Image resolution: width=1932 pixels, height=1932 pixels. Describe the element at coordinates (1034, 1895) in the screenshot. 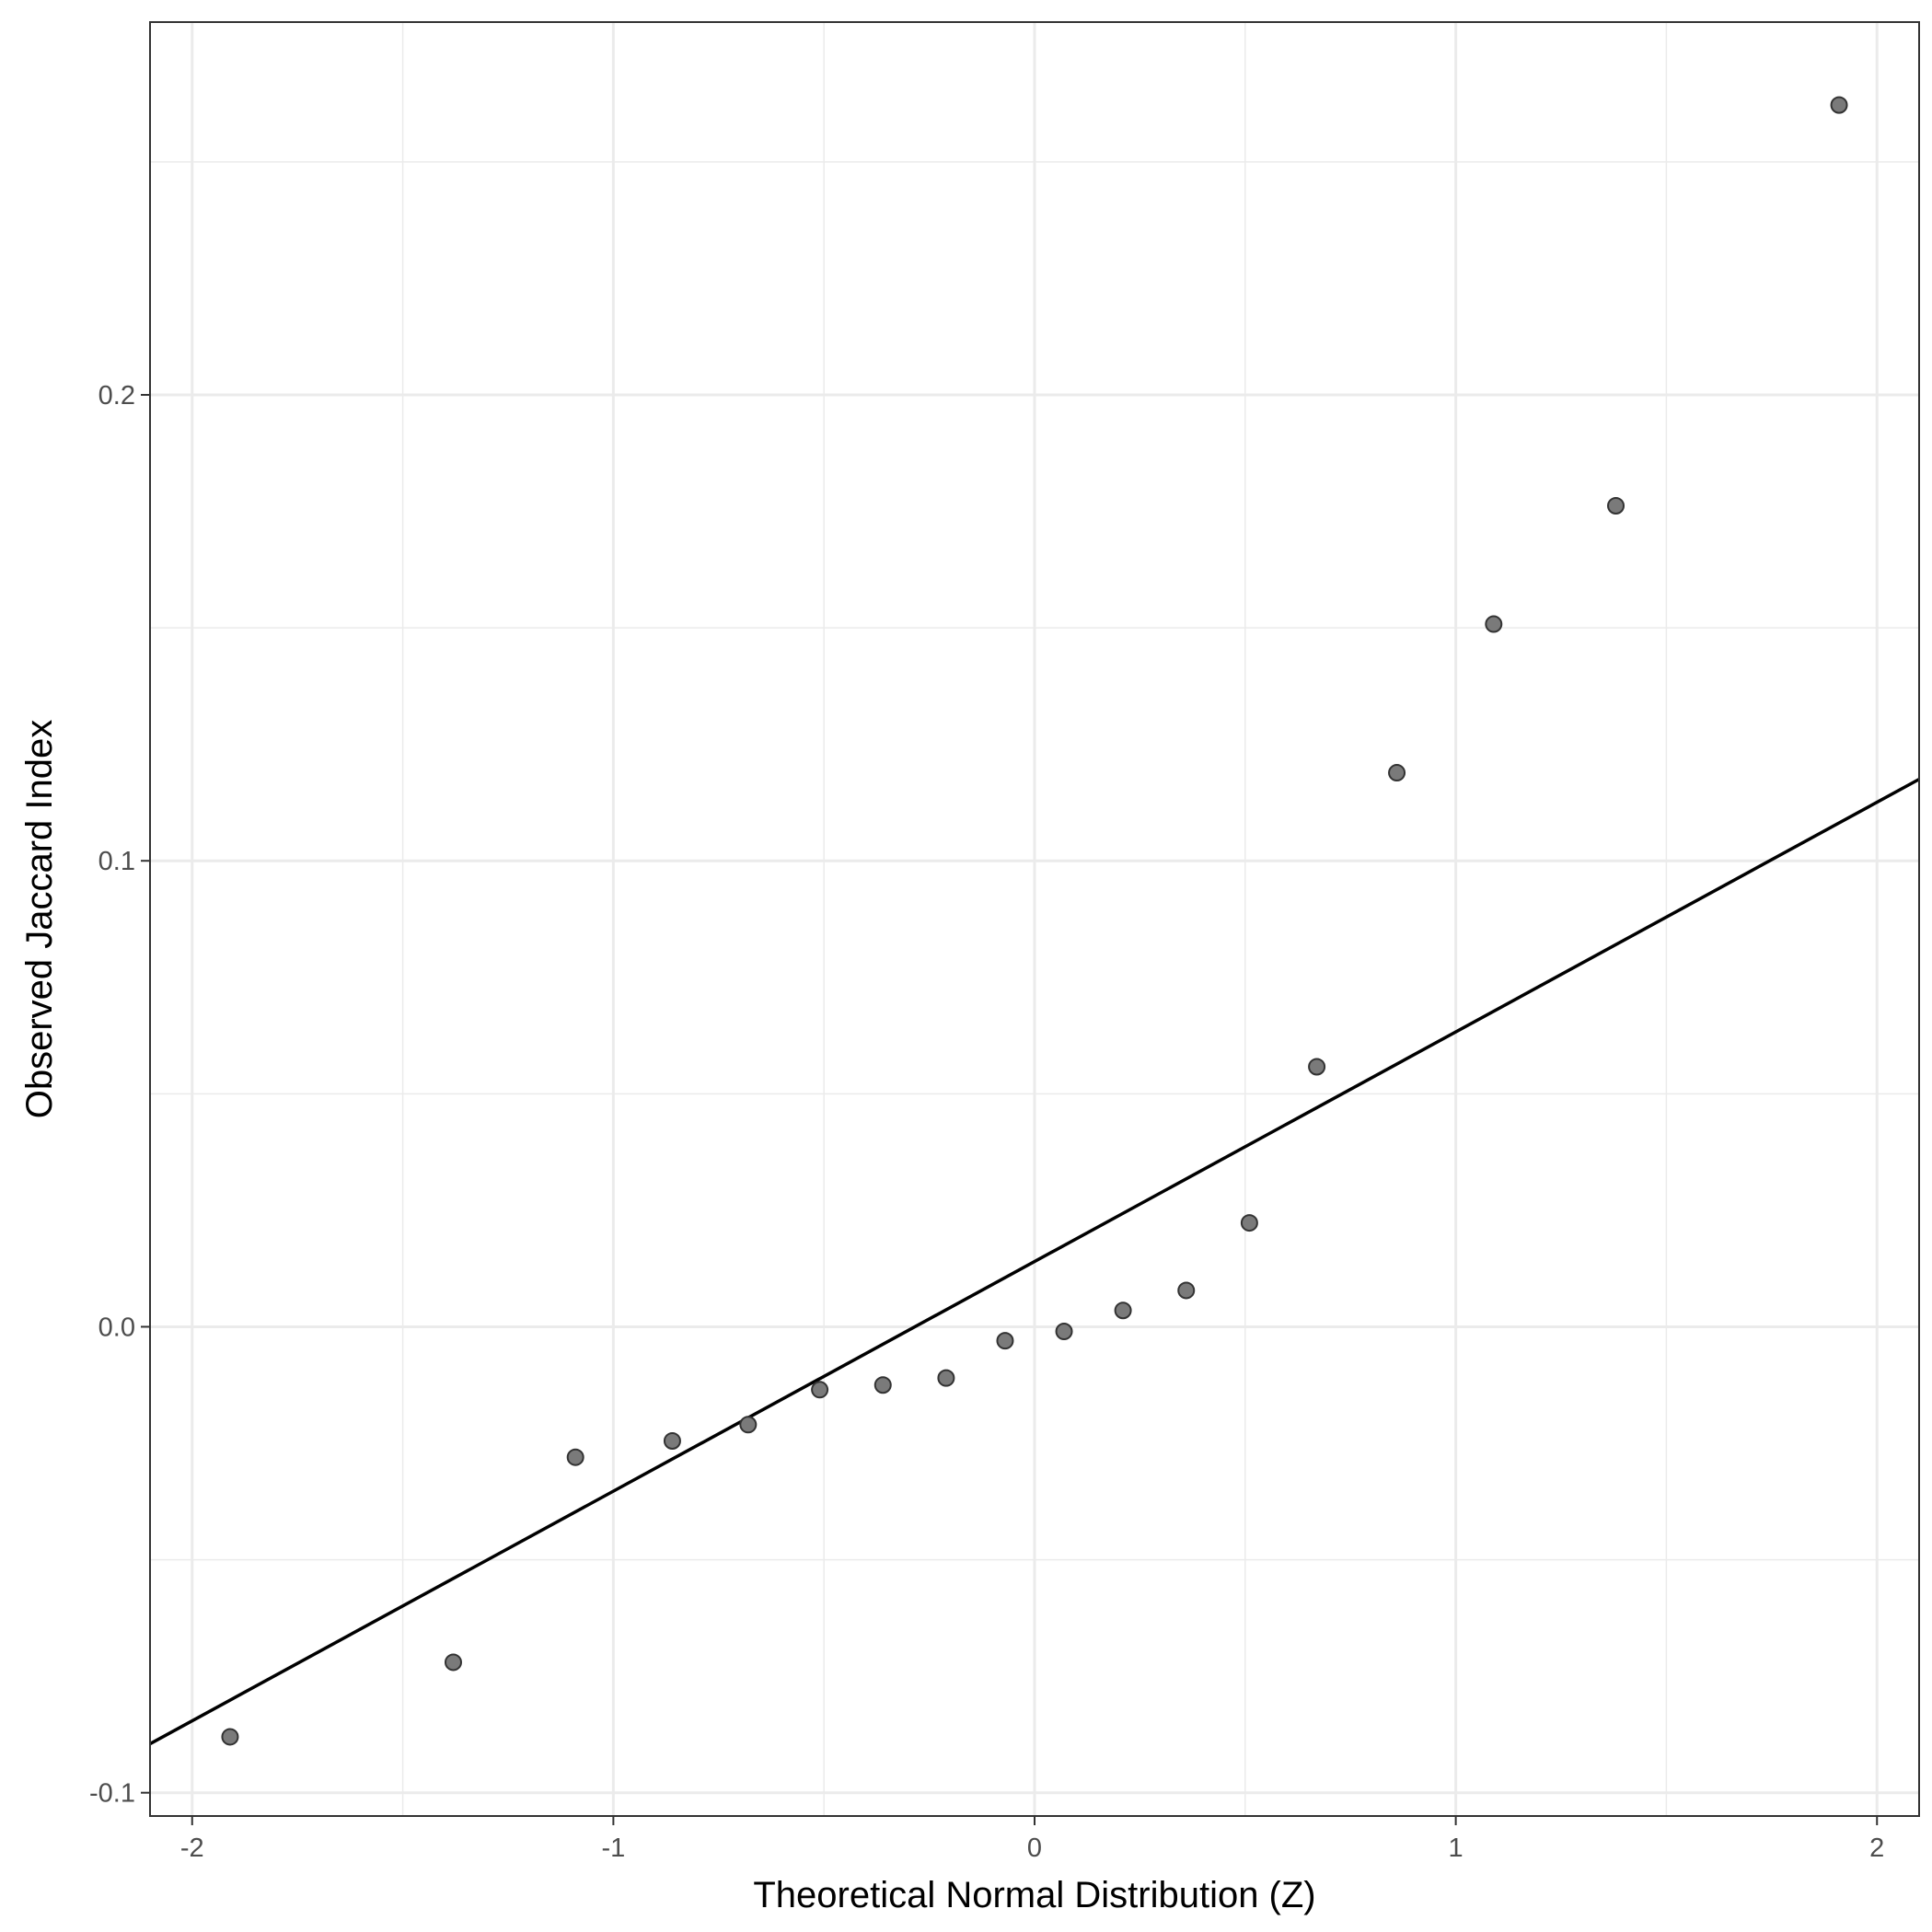

I see `x-axis-title: Theoretical Normal Distribution (Z)` at that location.